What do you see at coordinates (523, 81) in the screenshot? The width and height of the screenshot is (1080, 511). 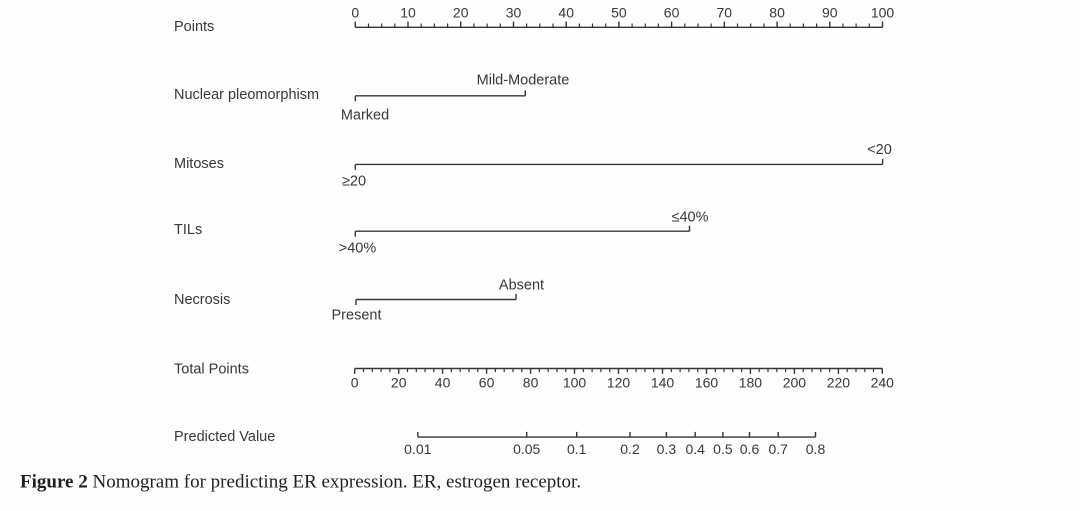 I see `svg-text: Mild-Moderate` at bounding box center [523, 81].